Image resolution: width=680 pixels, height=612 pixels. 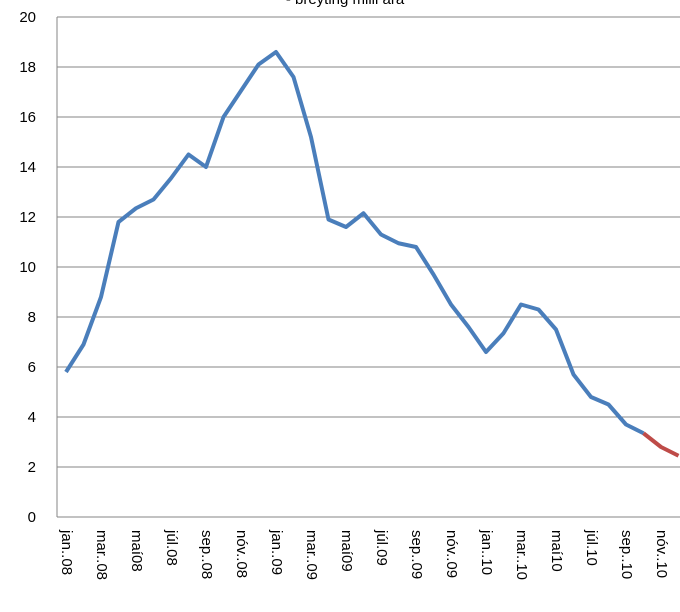 I want to click on x-tick-label: sep..09, so click(x=416, y=554).